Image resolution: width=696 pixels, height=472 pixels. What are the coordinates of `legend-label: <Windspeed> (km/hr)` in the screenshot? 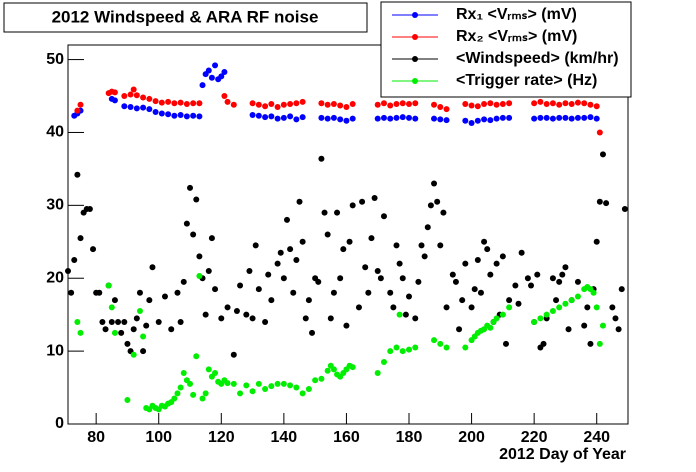 It's located at (537, 58).